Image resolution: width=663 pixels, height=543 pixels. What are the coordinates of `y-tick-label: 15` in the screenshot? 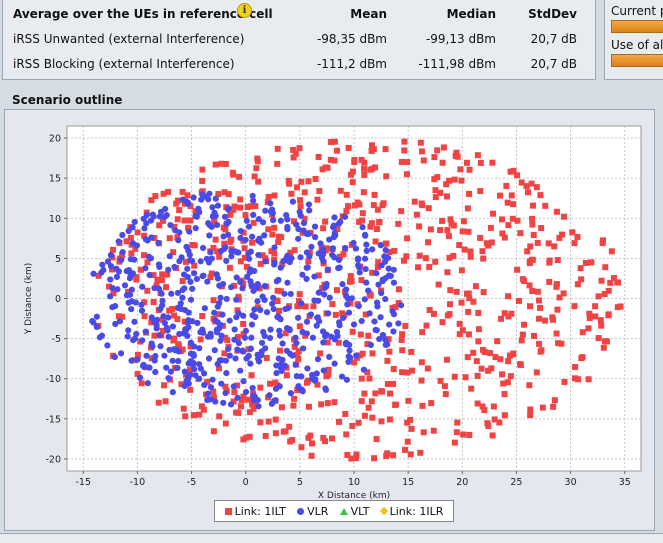 It's located at (55, 179).